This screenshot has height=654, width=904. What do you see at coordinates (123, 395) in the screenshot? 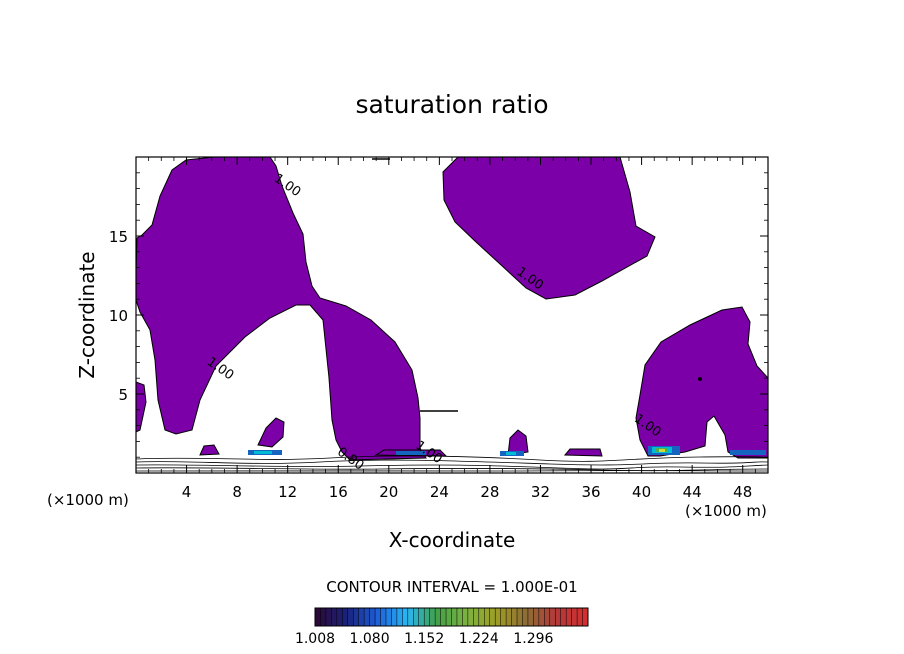
I see `y-tick-label: 5` at bounding box center [123, 395].